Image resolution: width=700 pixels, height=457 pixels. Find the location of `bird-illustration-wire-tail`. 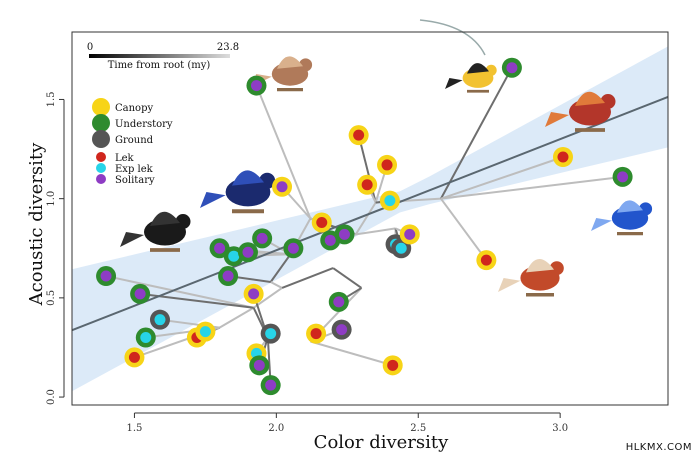

bird-illustration-wire-tail is located at coordinates (531, 278).